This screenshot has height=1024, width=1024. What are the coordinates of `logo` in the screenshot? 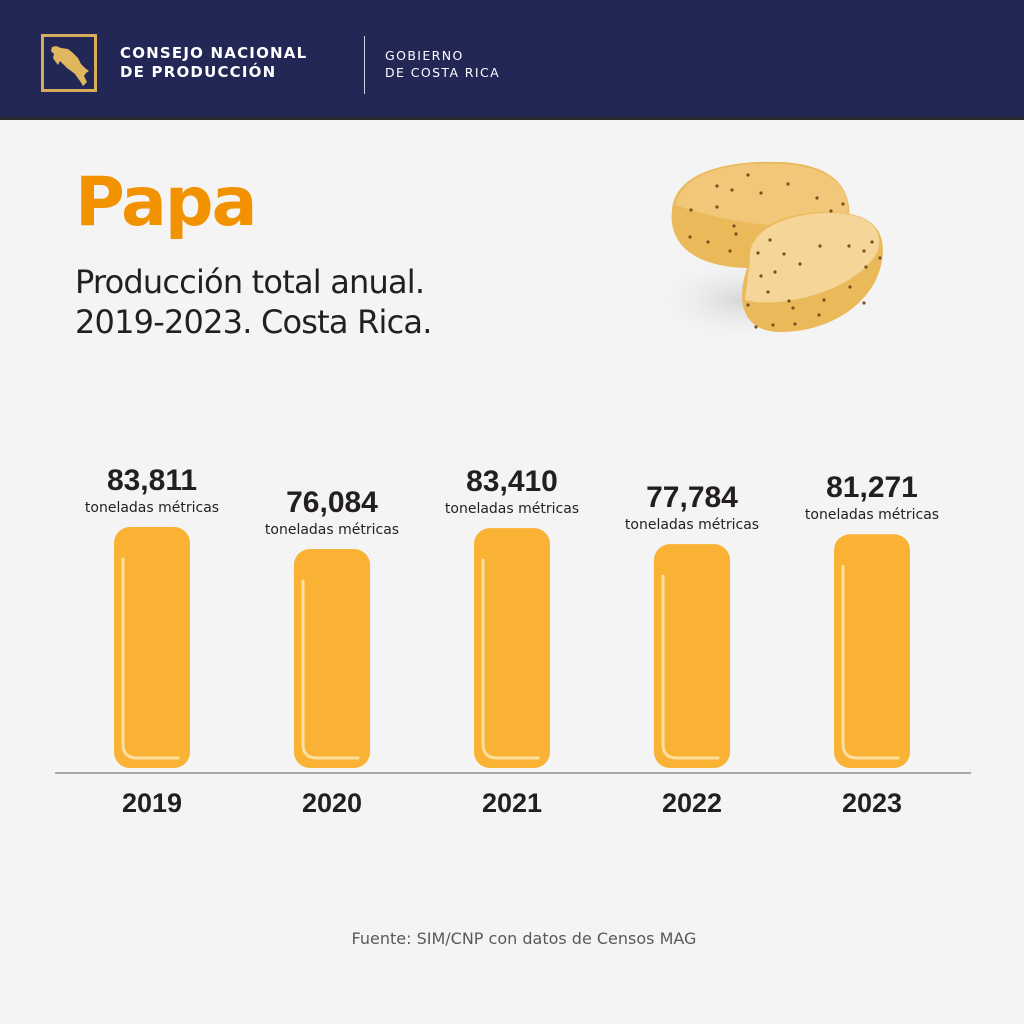 It's located at (69, 63).